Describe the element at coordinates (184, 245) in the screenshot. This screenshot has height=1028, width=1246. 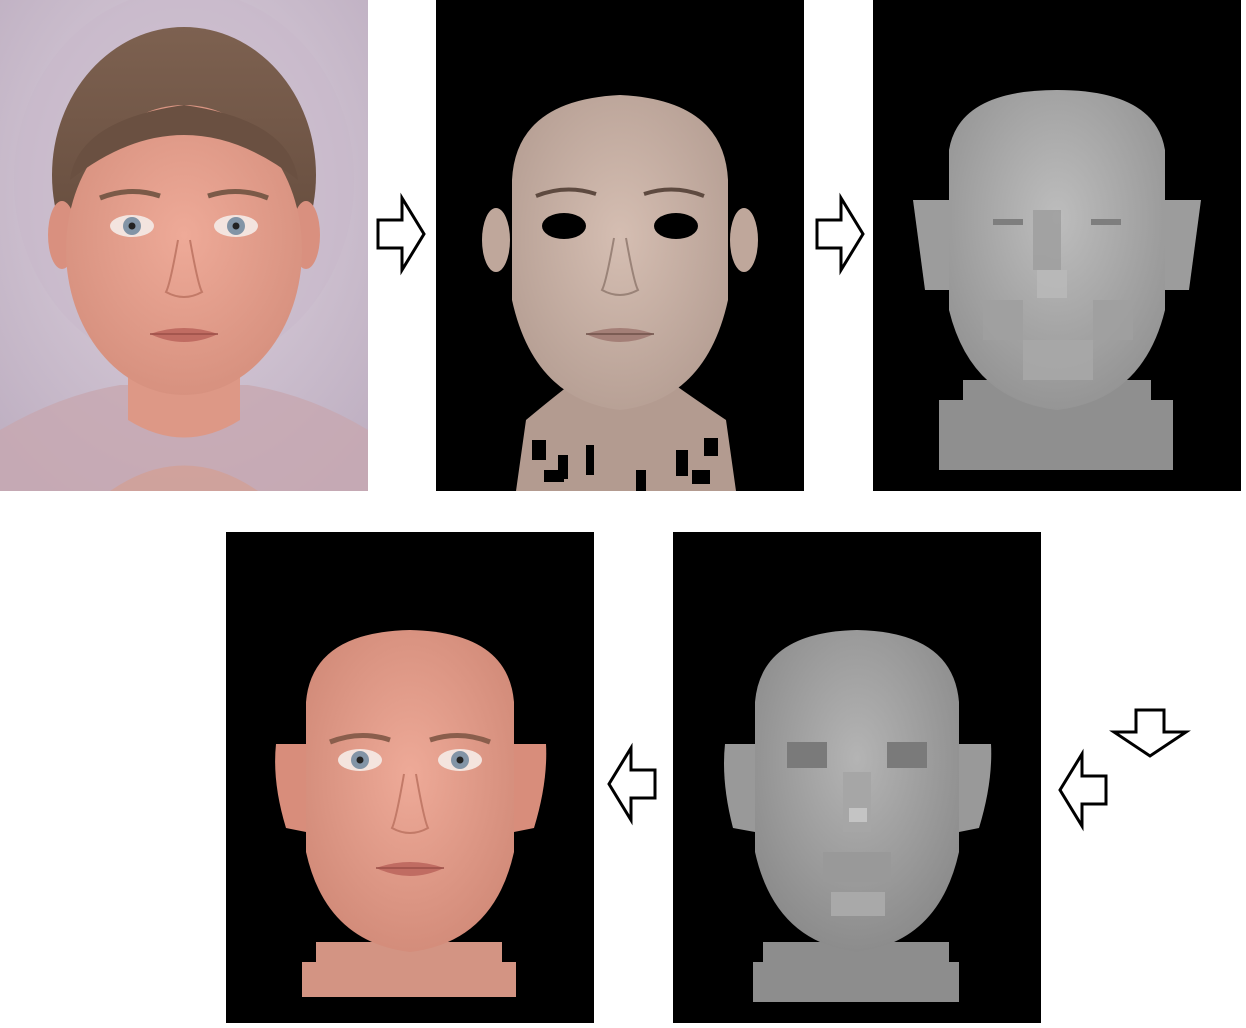
I see `original-composite-photo` at that location.